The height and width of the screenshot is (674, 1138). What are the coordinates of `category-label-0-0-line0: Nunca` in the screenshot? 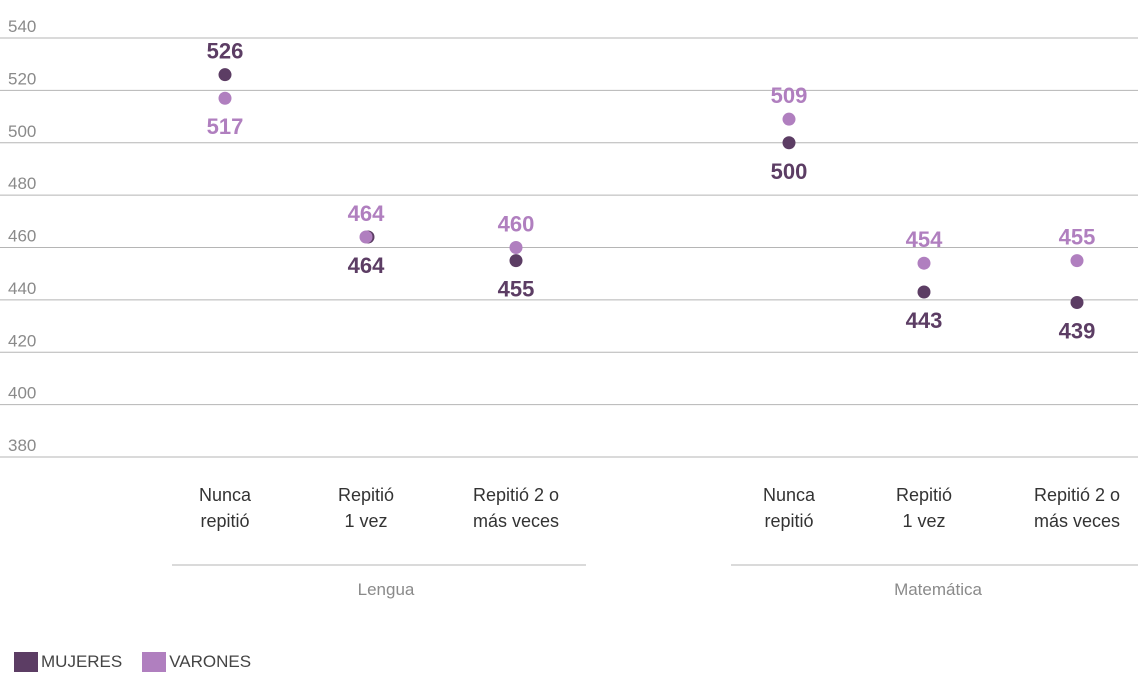 It's located at (225, 495).